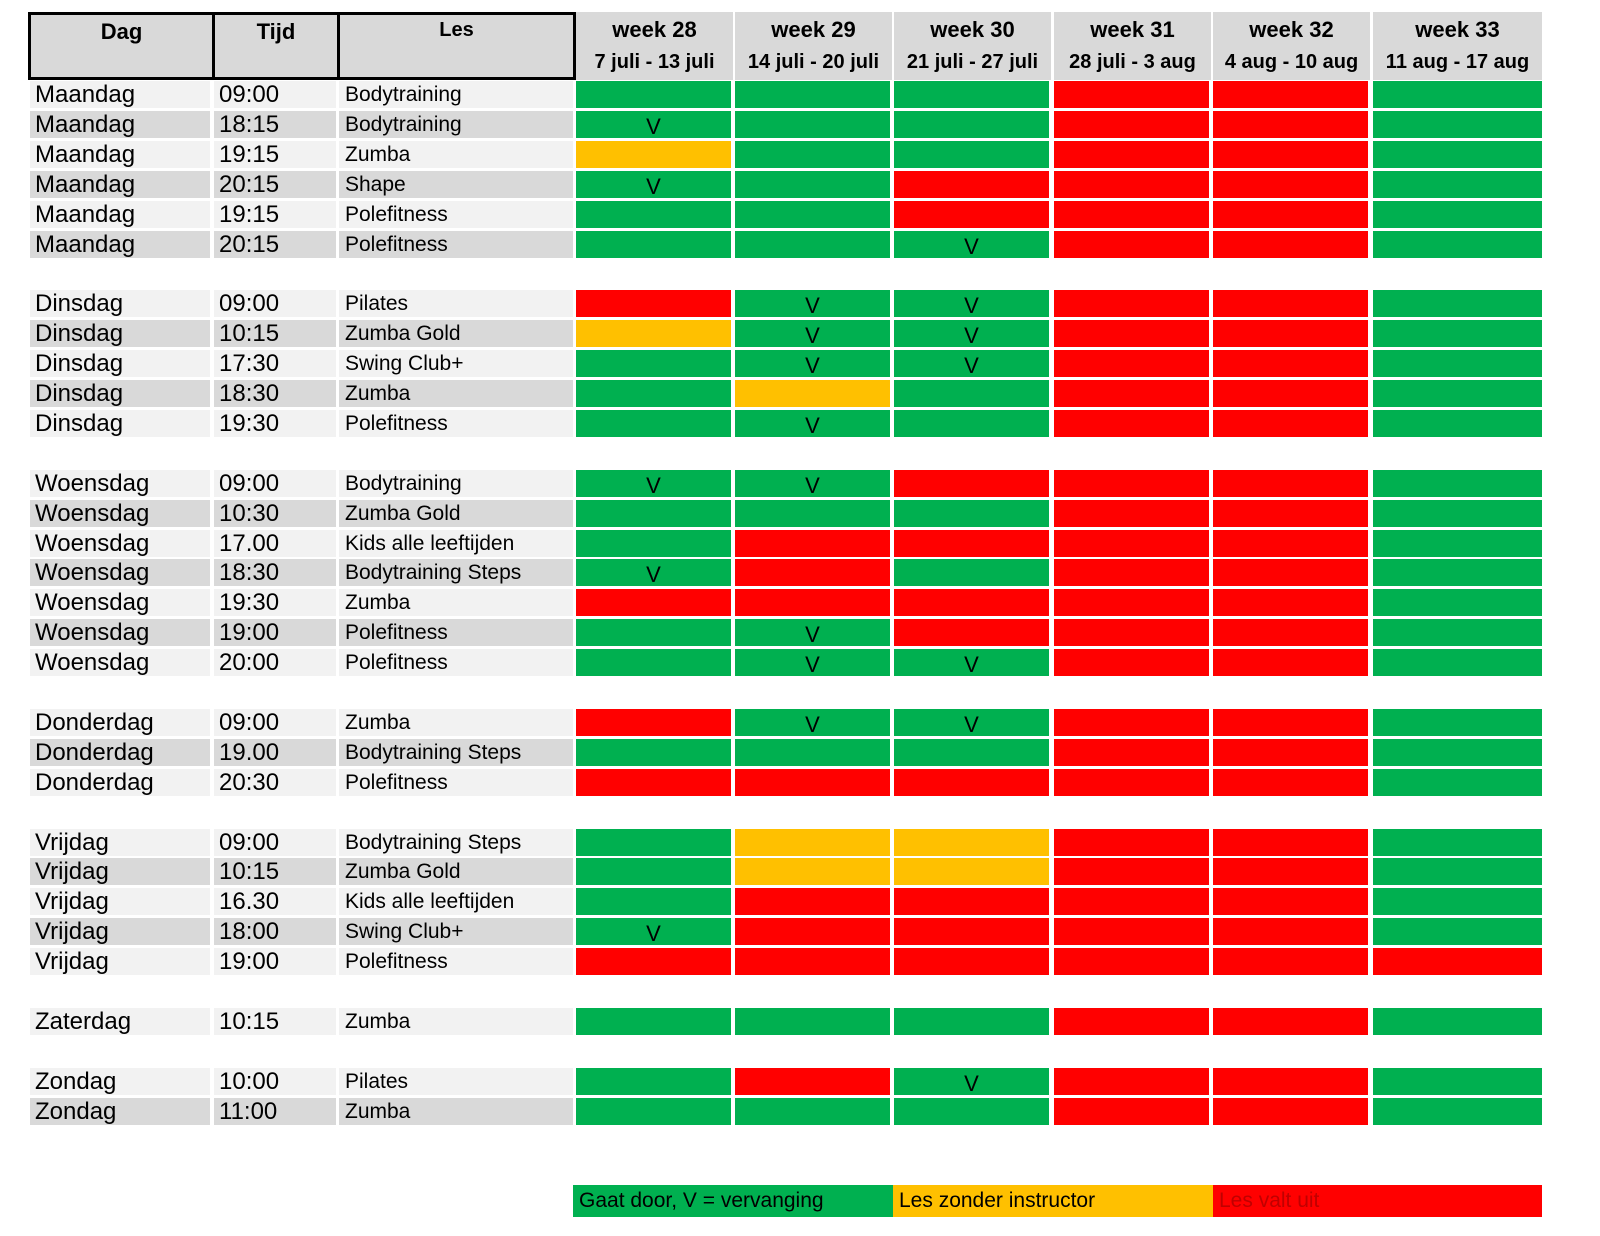  I want to click on week-range: 4 aug - 10 aug, so click(1291, 62).